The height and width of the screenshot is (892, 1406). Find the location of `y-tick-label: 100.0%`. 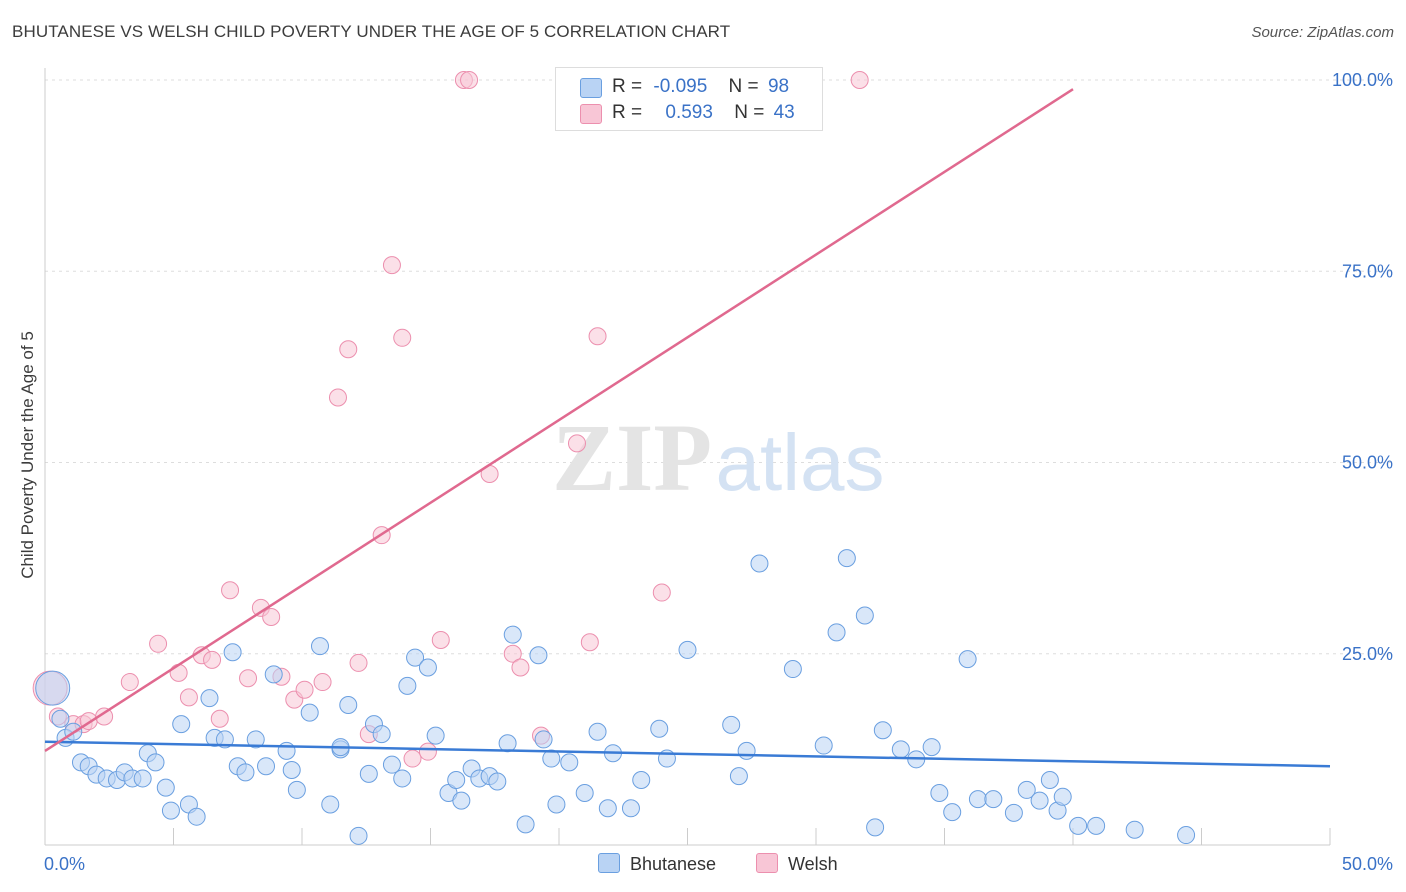

y-tick-label: 100.0% is located at coordinates (1362, 80).